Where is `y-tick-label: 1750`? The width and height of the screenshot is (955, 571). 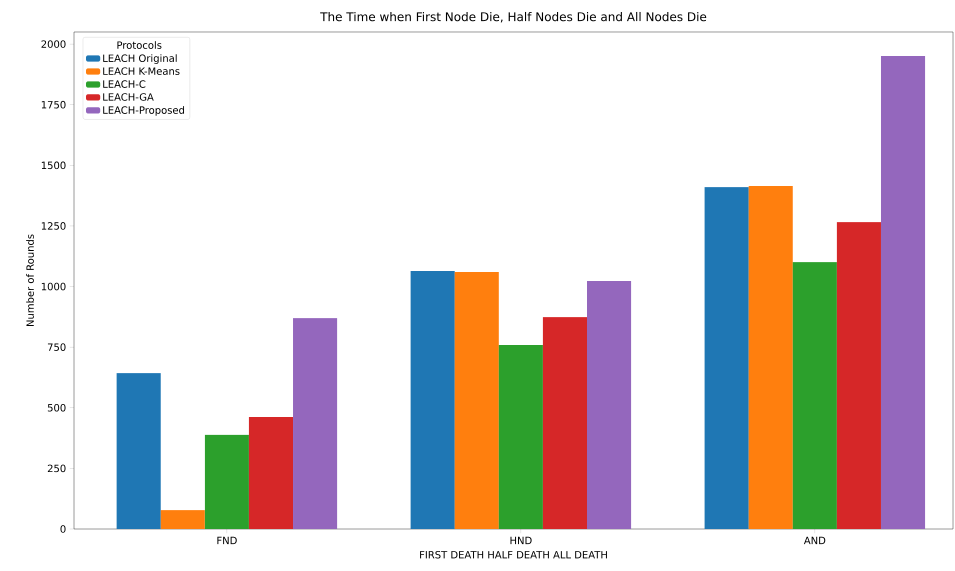
y-tick-label: 1750 is located at coordinates (54, 104).